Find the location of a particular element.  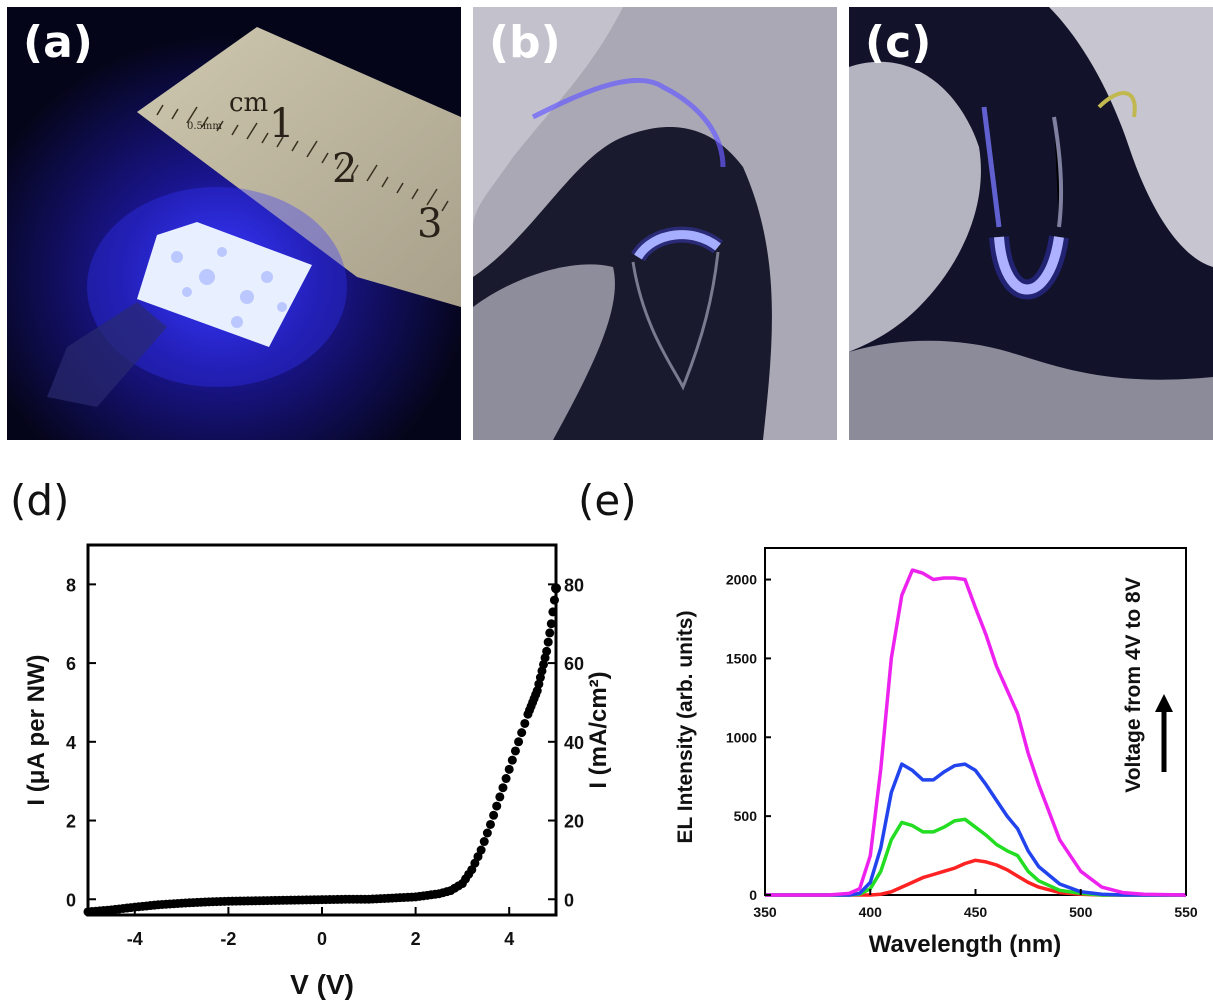

ruler-mark-1: 1 is located at coordinates (281, 124).